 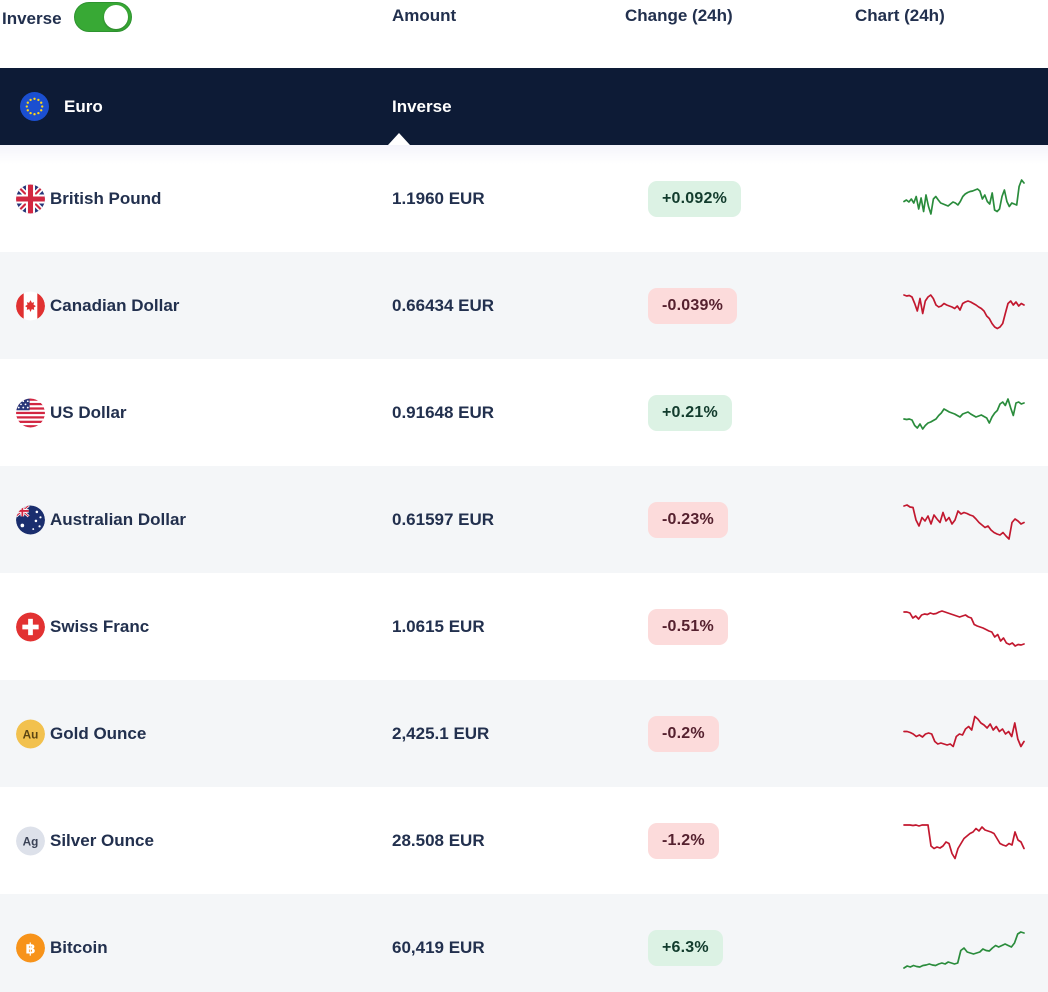 What do you see at coordinates (422, 106) in the screenshot?
I see `group-mode-label: Inverse` at bounding box center [422, 106].